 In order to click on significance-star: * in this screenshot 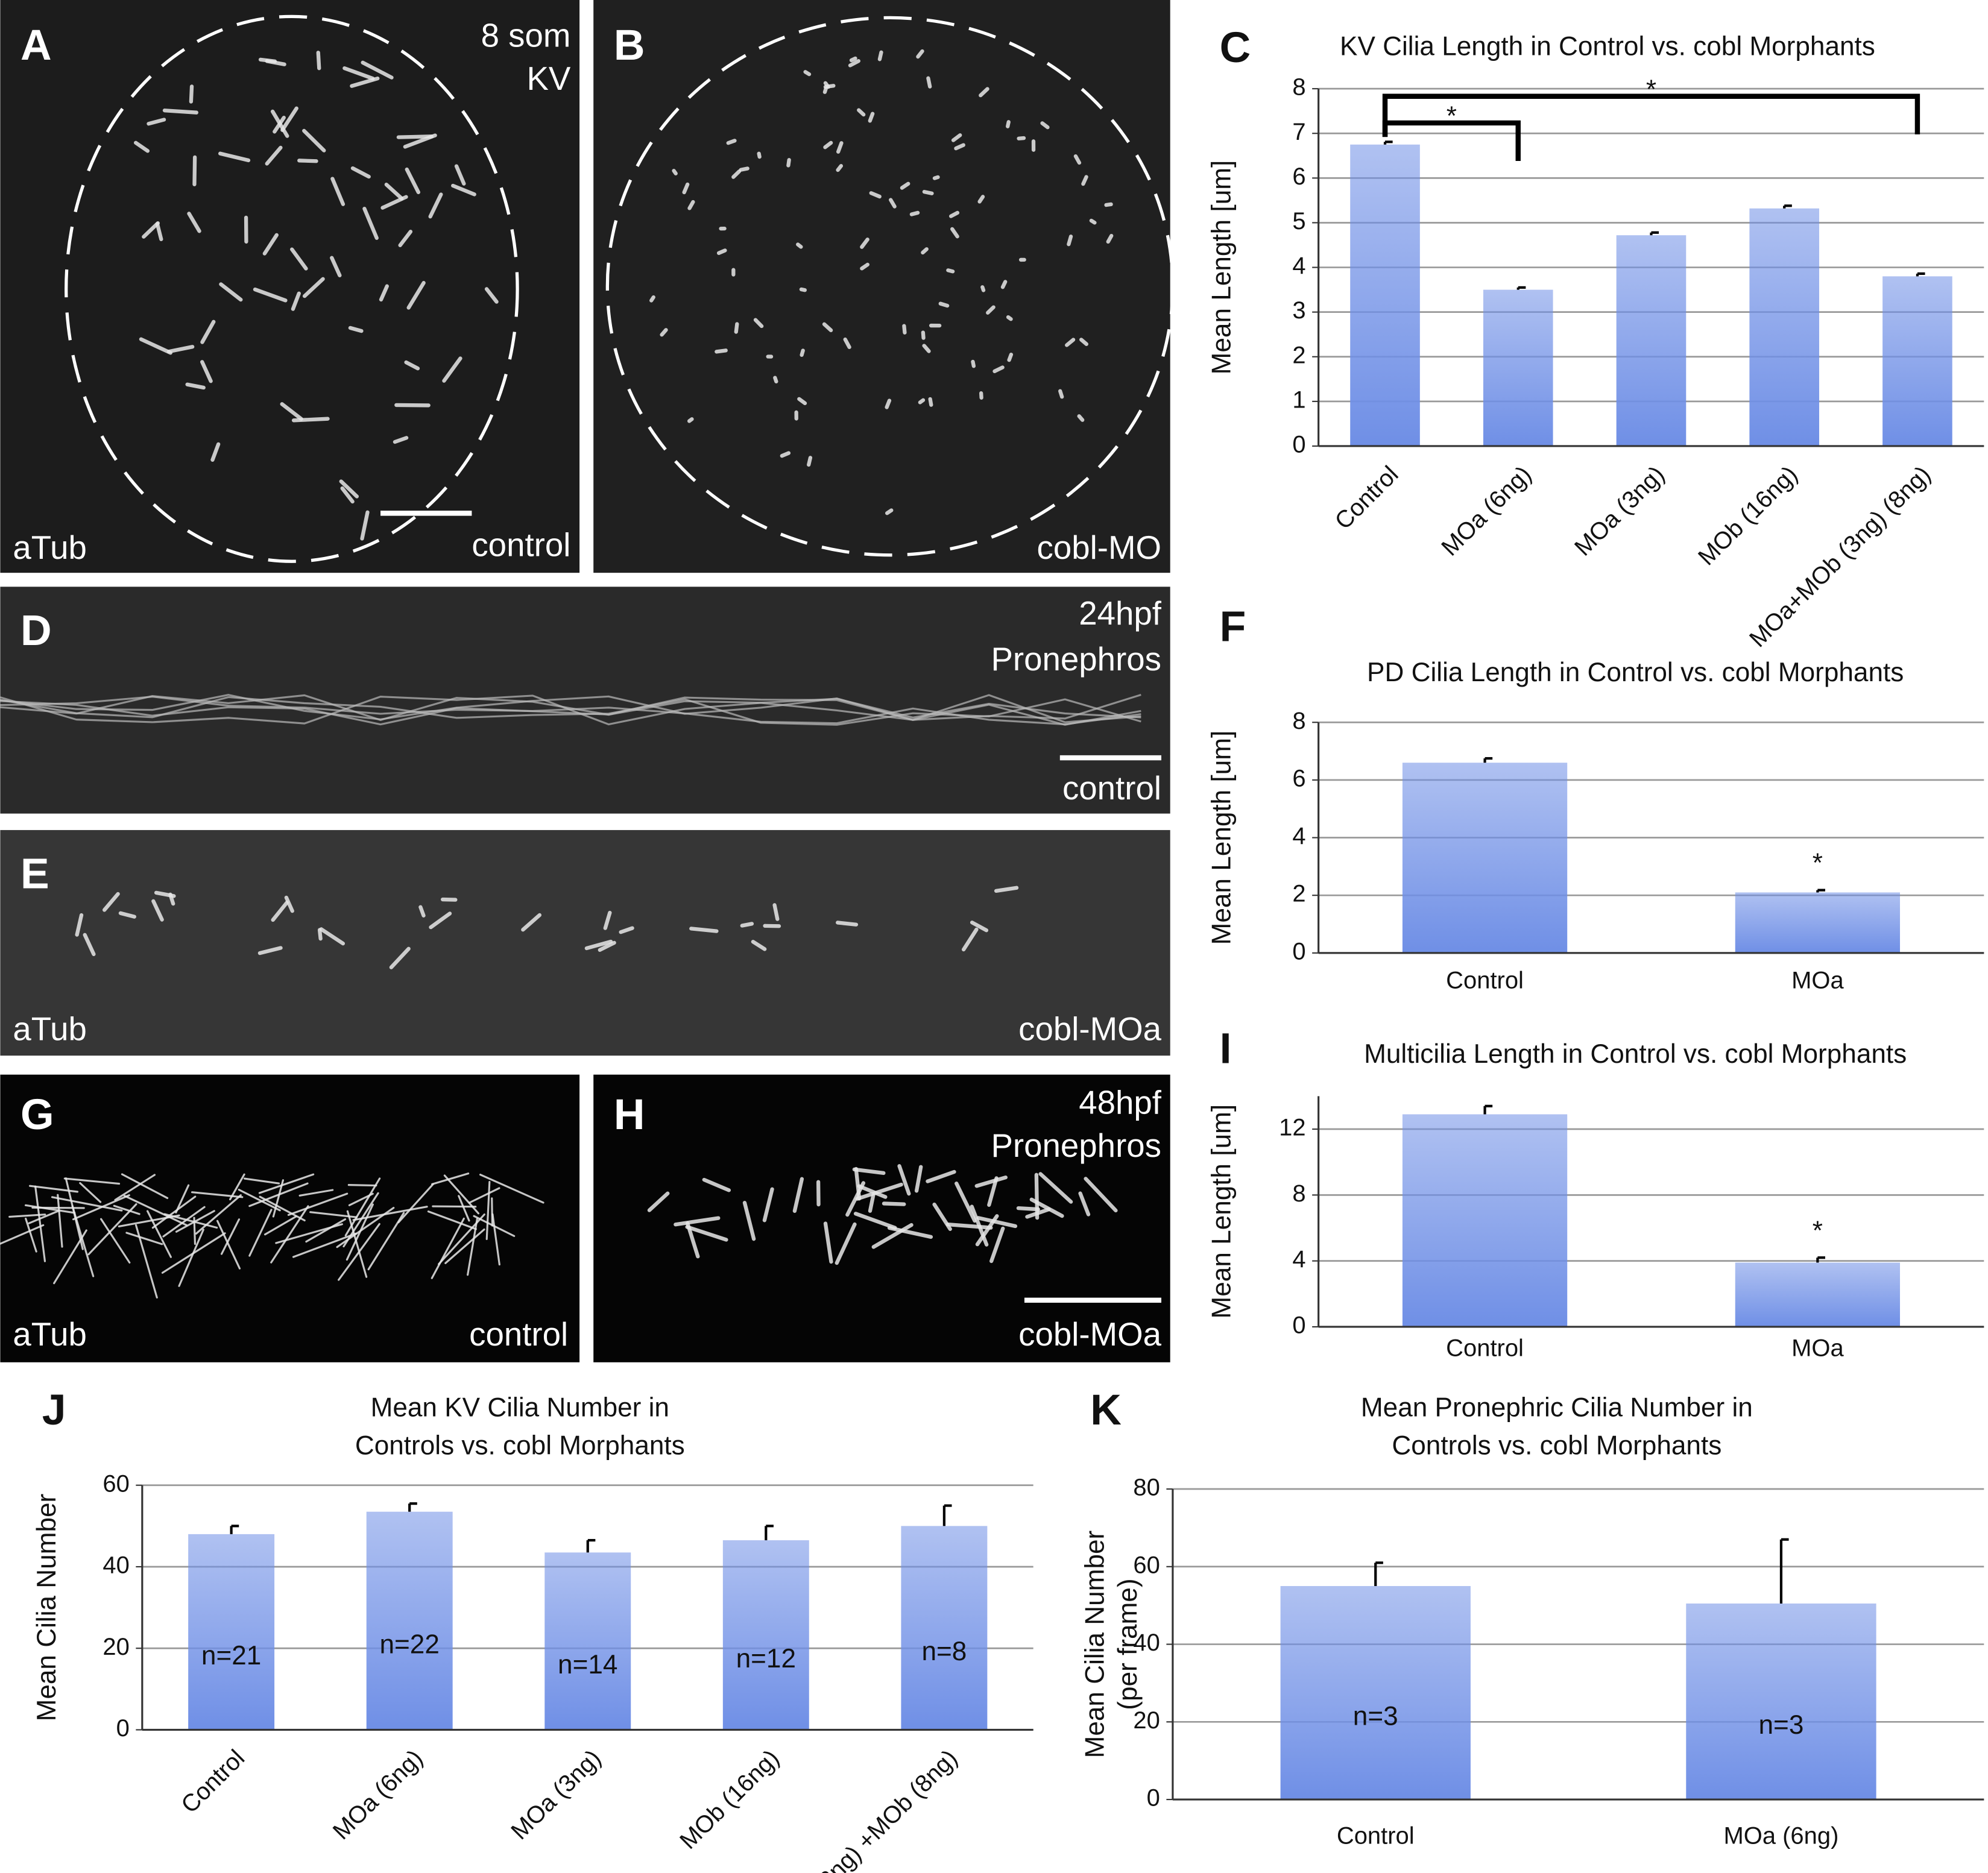, I will do `click(1818, 1230)`.